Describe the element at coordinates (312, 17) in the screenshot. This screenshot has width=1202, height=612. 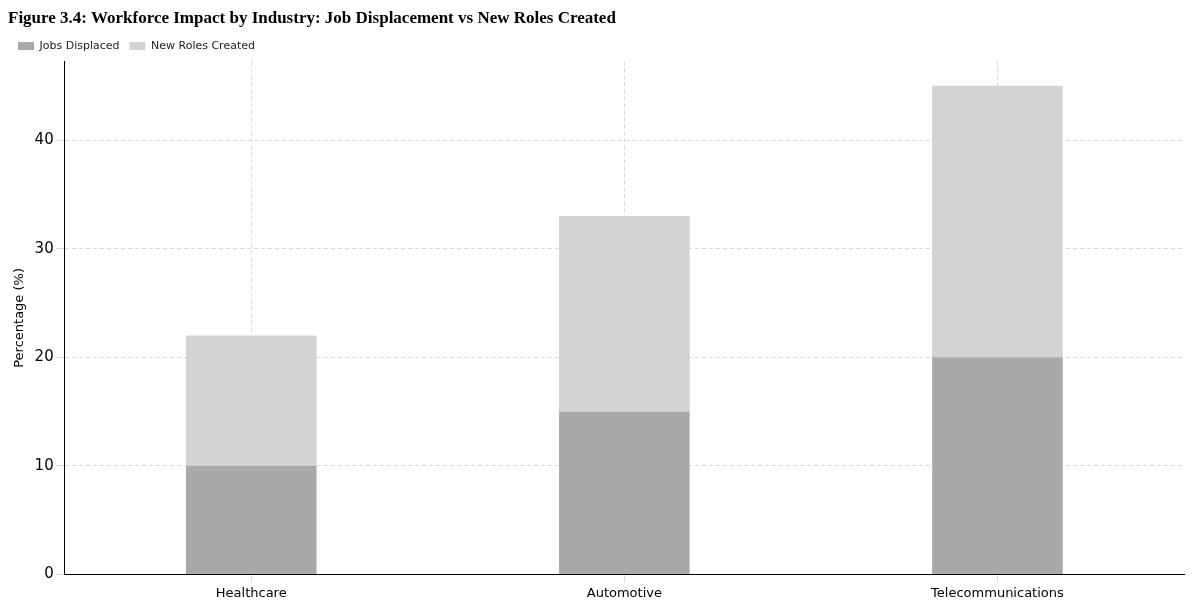
I see `chart-title: Figure 3.4: Workforce Impact by Industry: Job Displacement vs New Roles Created` at that location.